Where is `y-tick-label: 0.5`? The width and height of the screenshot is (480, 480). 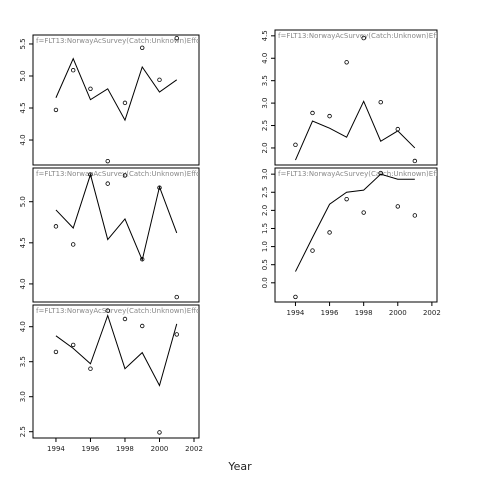 y-tick-label: 0.5 is located at coordinates (265, 264).